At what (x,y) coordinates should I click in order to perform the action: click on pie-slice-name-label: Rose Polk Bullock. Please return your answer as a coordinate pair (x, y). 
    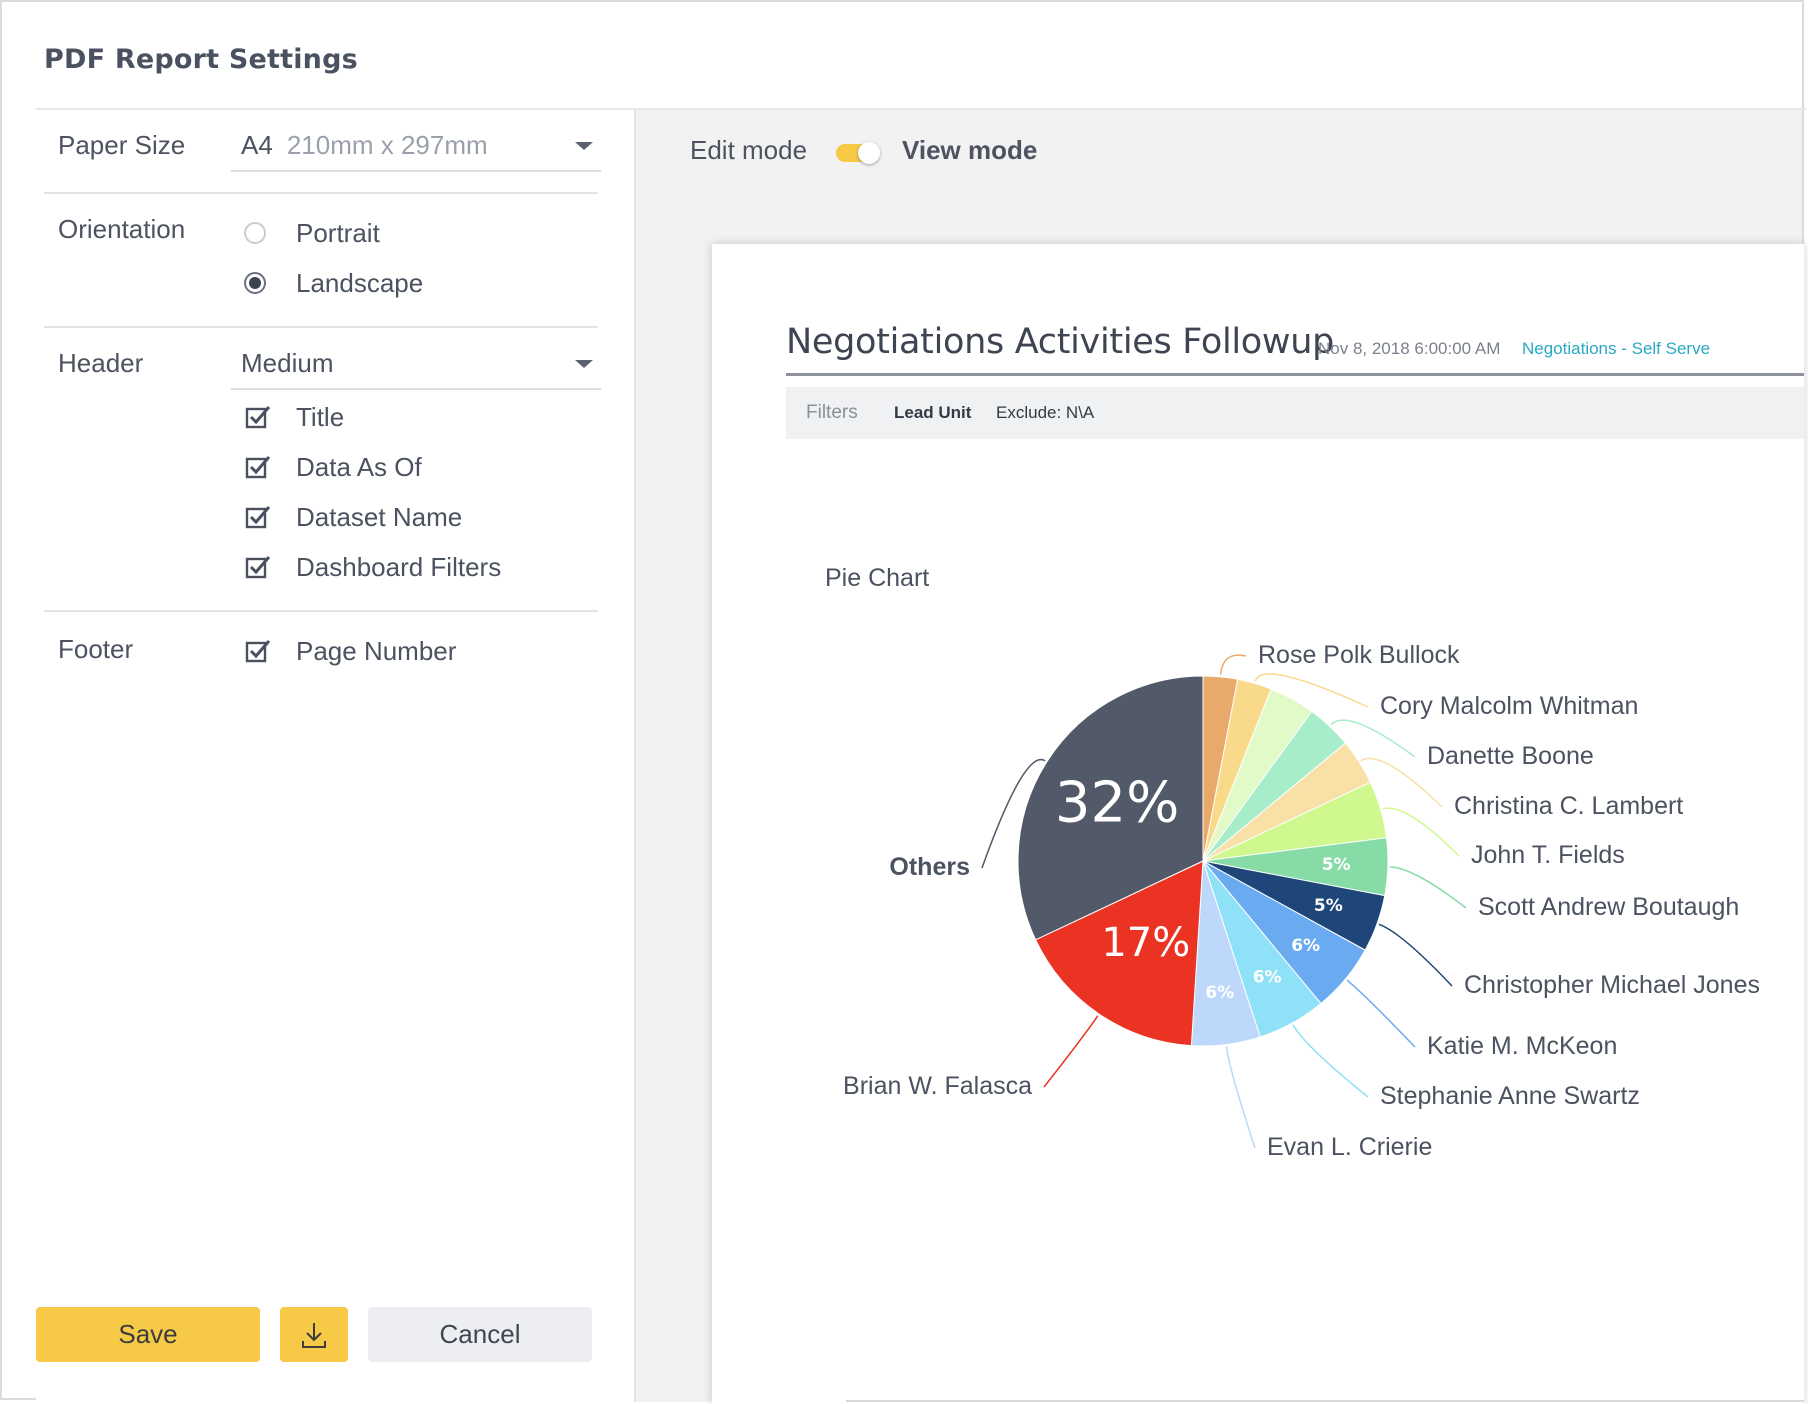
    Looking at the image, I should click on (1359, 655).